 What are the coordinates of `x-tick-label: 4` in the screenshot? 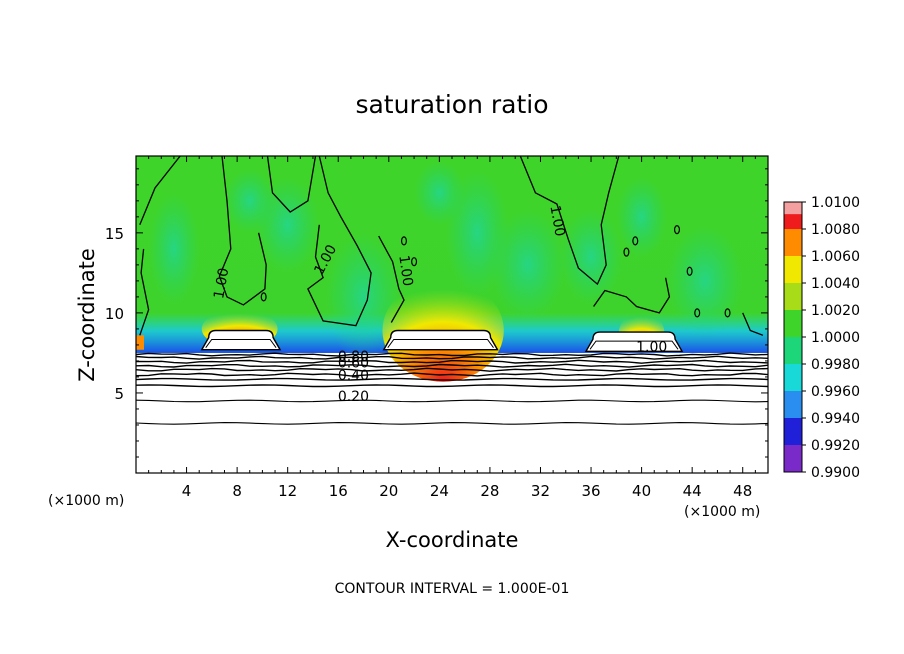 It's located at (187, 491).